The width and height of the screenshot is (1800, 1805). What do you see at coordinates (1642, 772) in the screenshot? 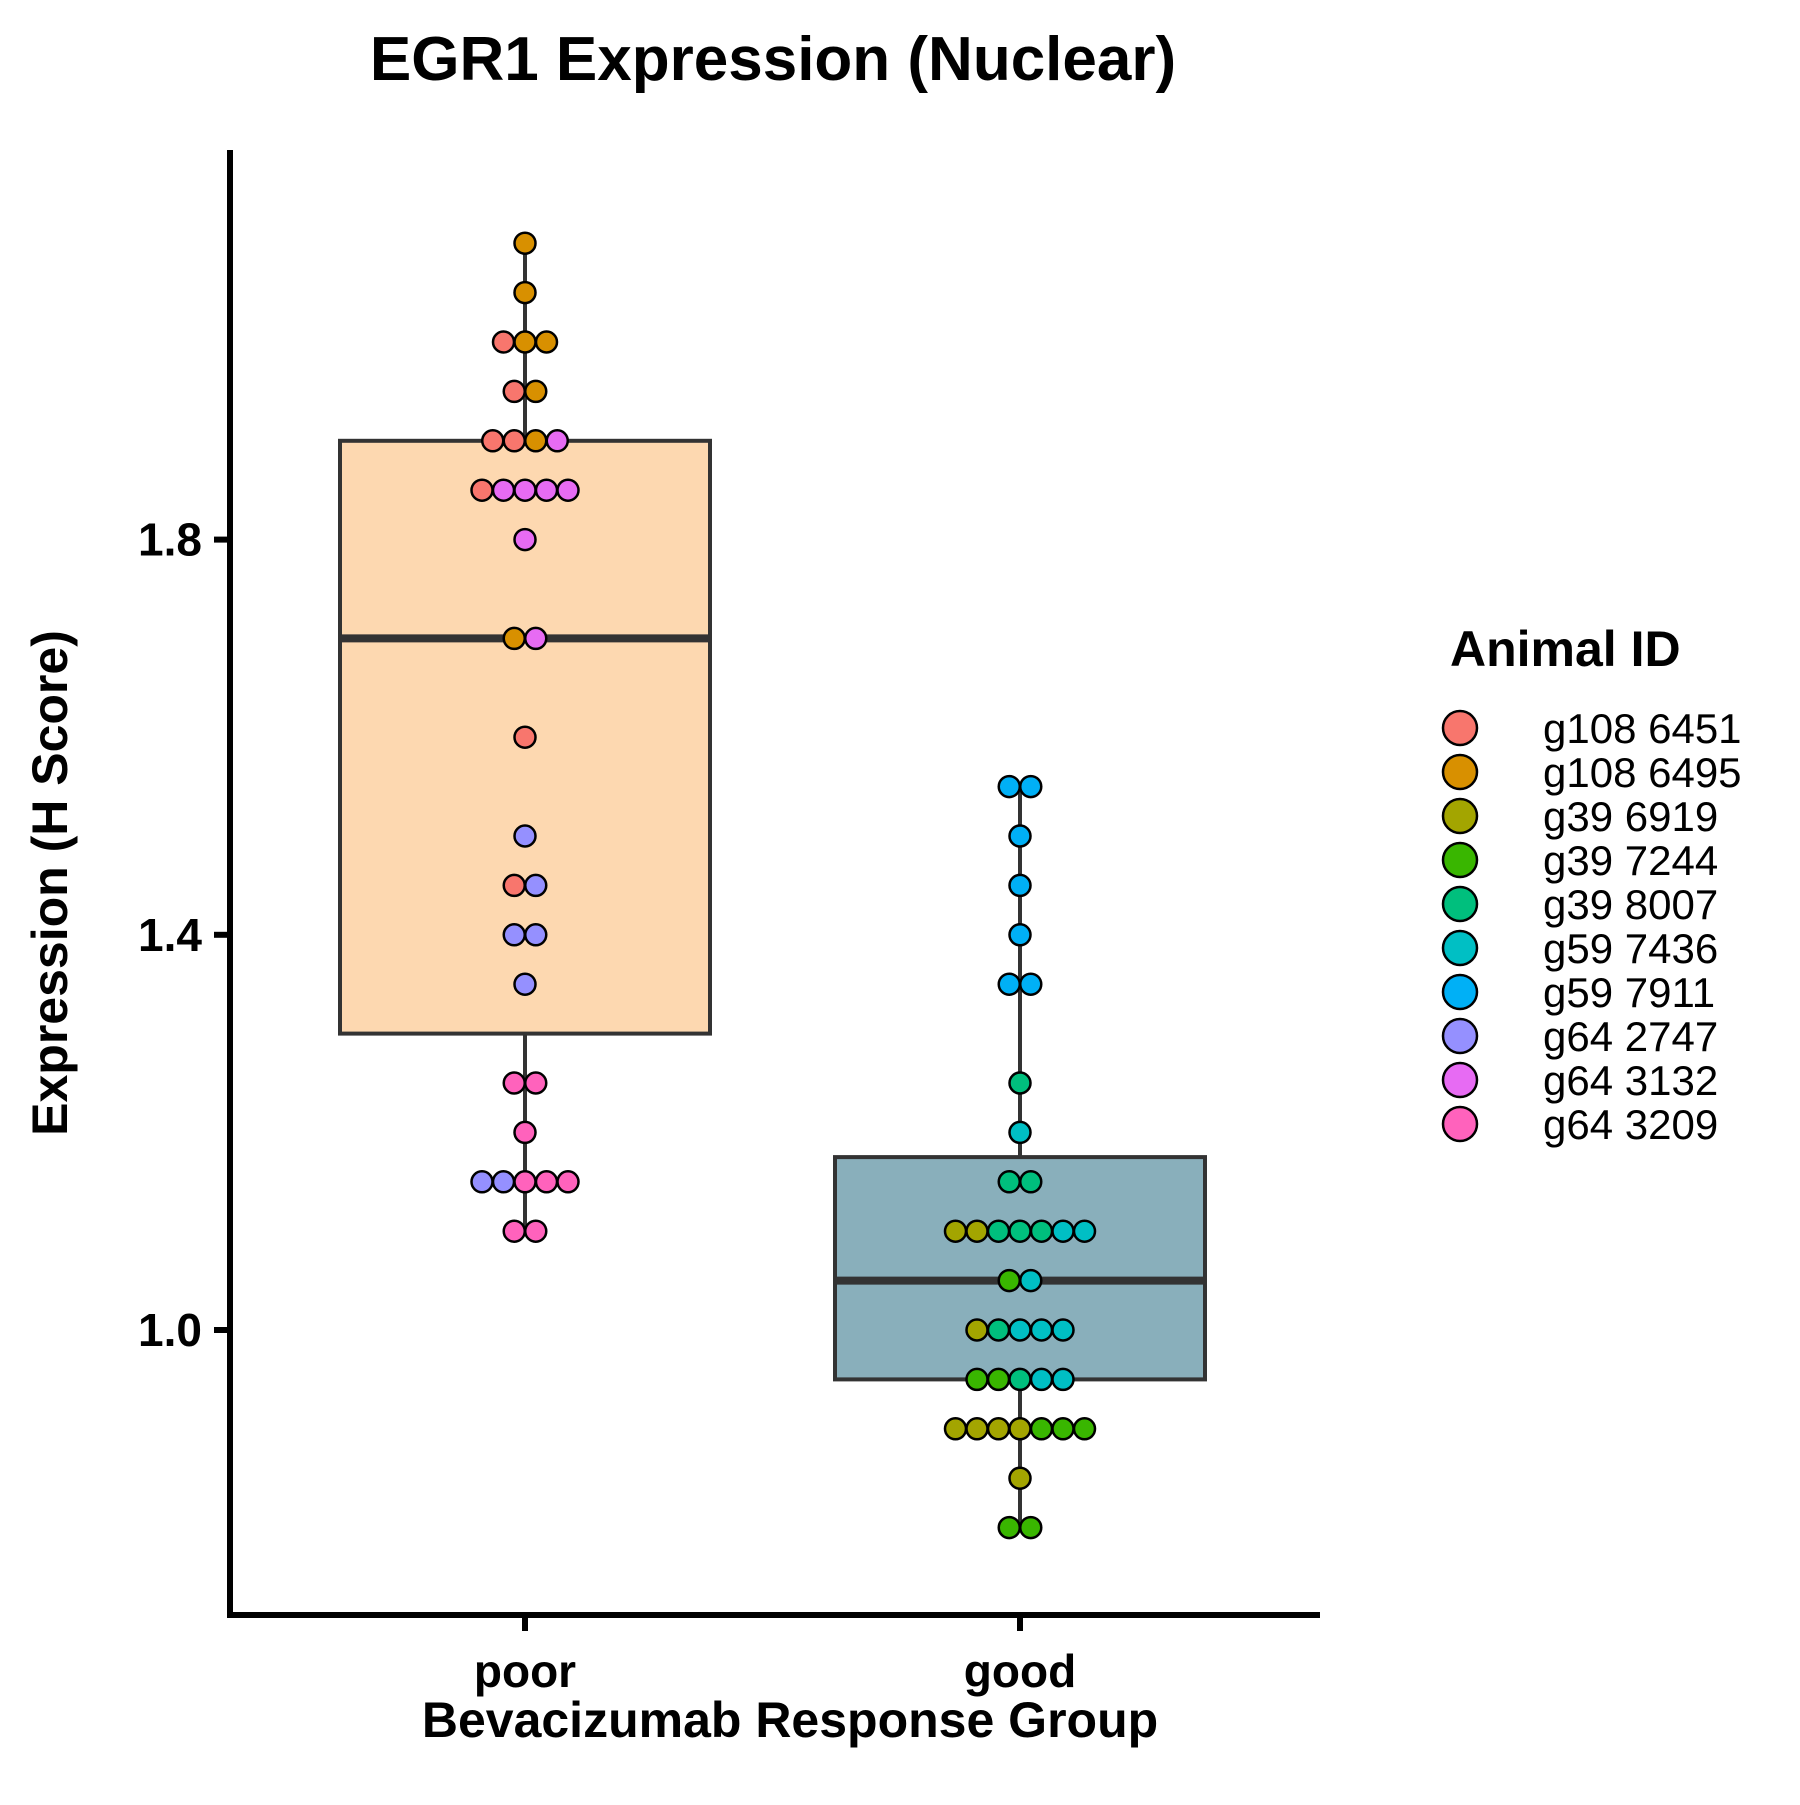
I see `legend-label: g108 6495` at bounding box center [1642, 772].